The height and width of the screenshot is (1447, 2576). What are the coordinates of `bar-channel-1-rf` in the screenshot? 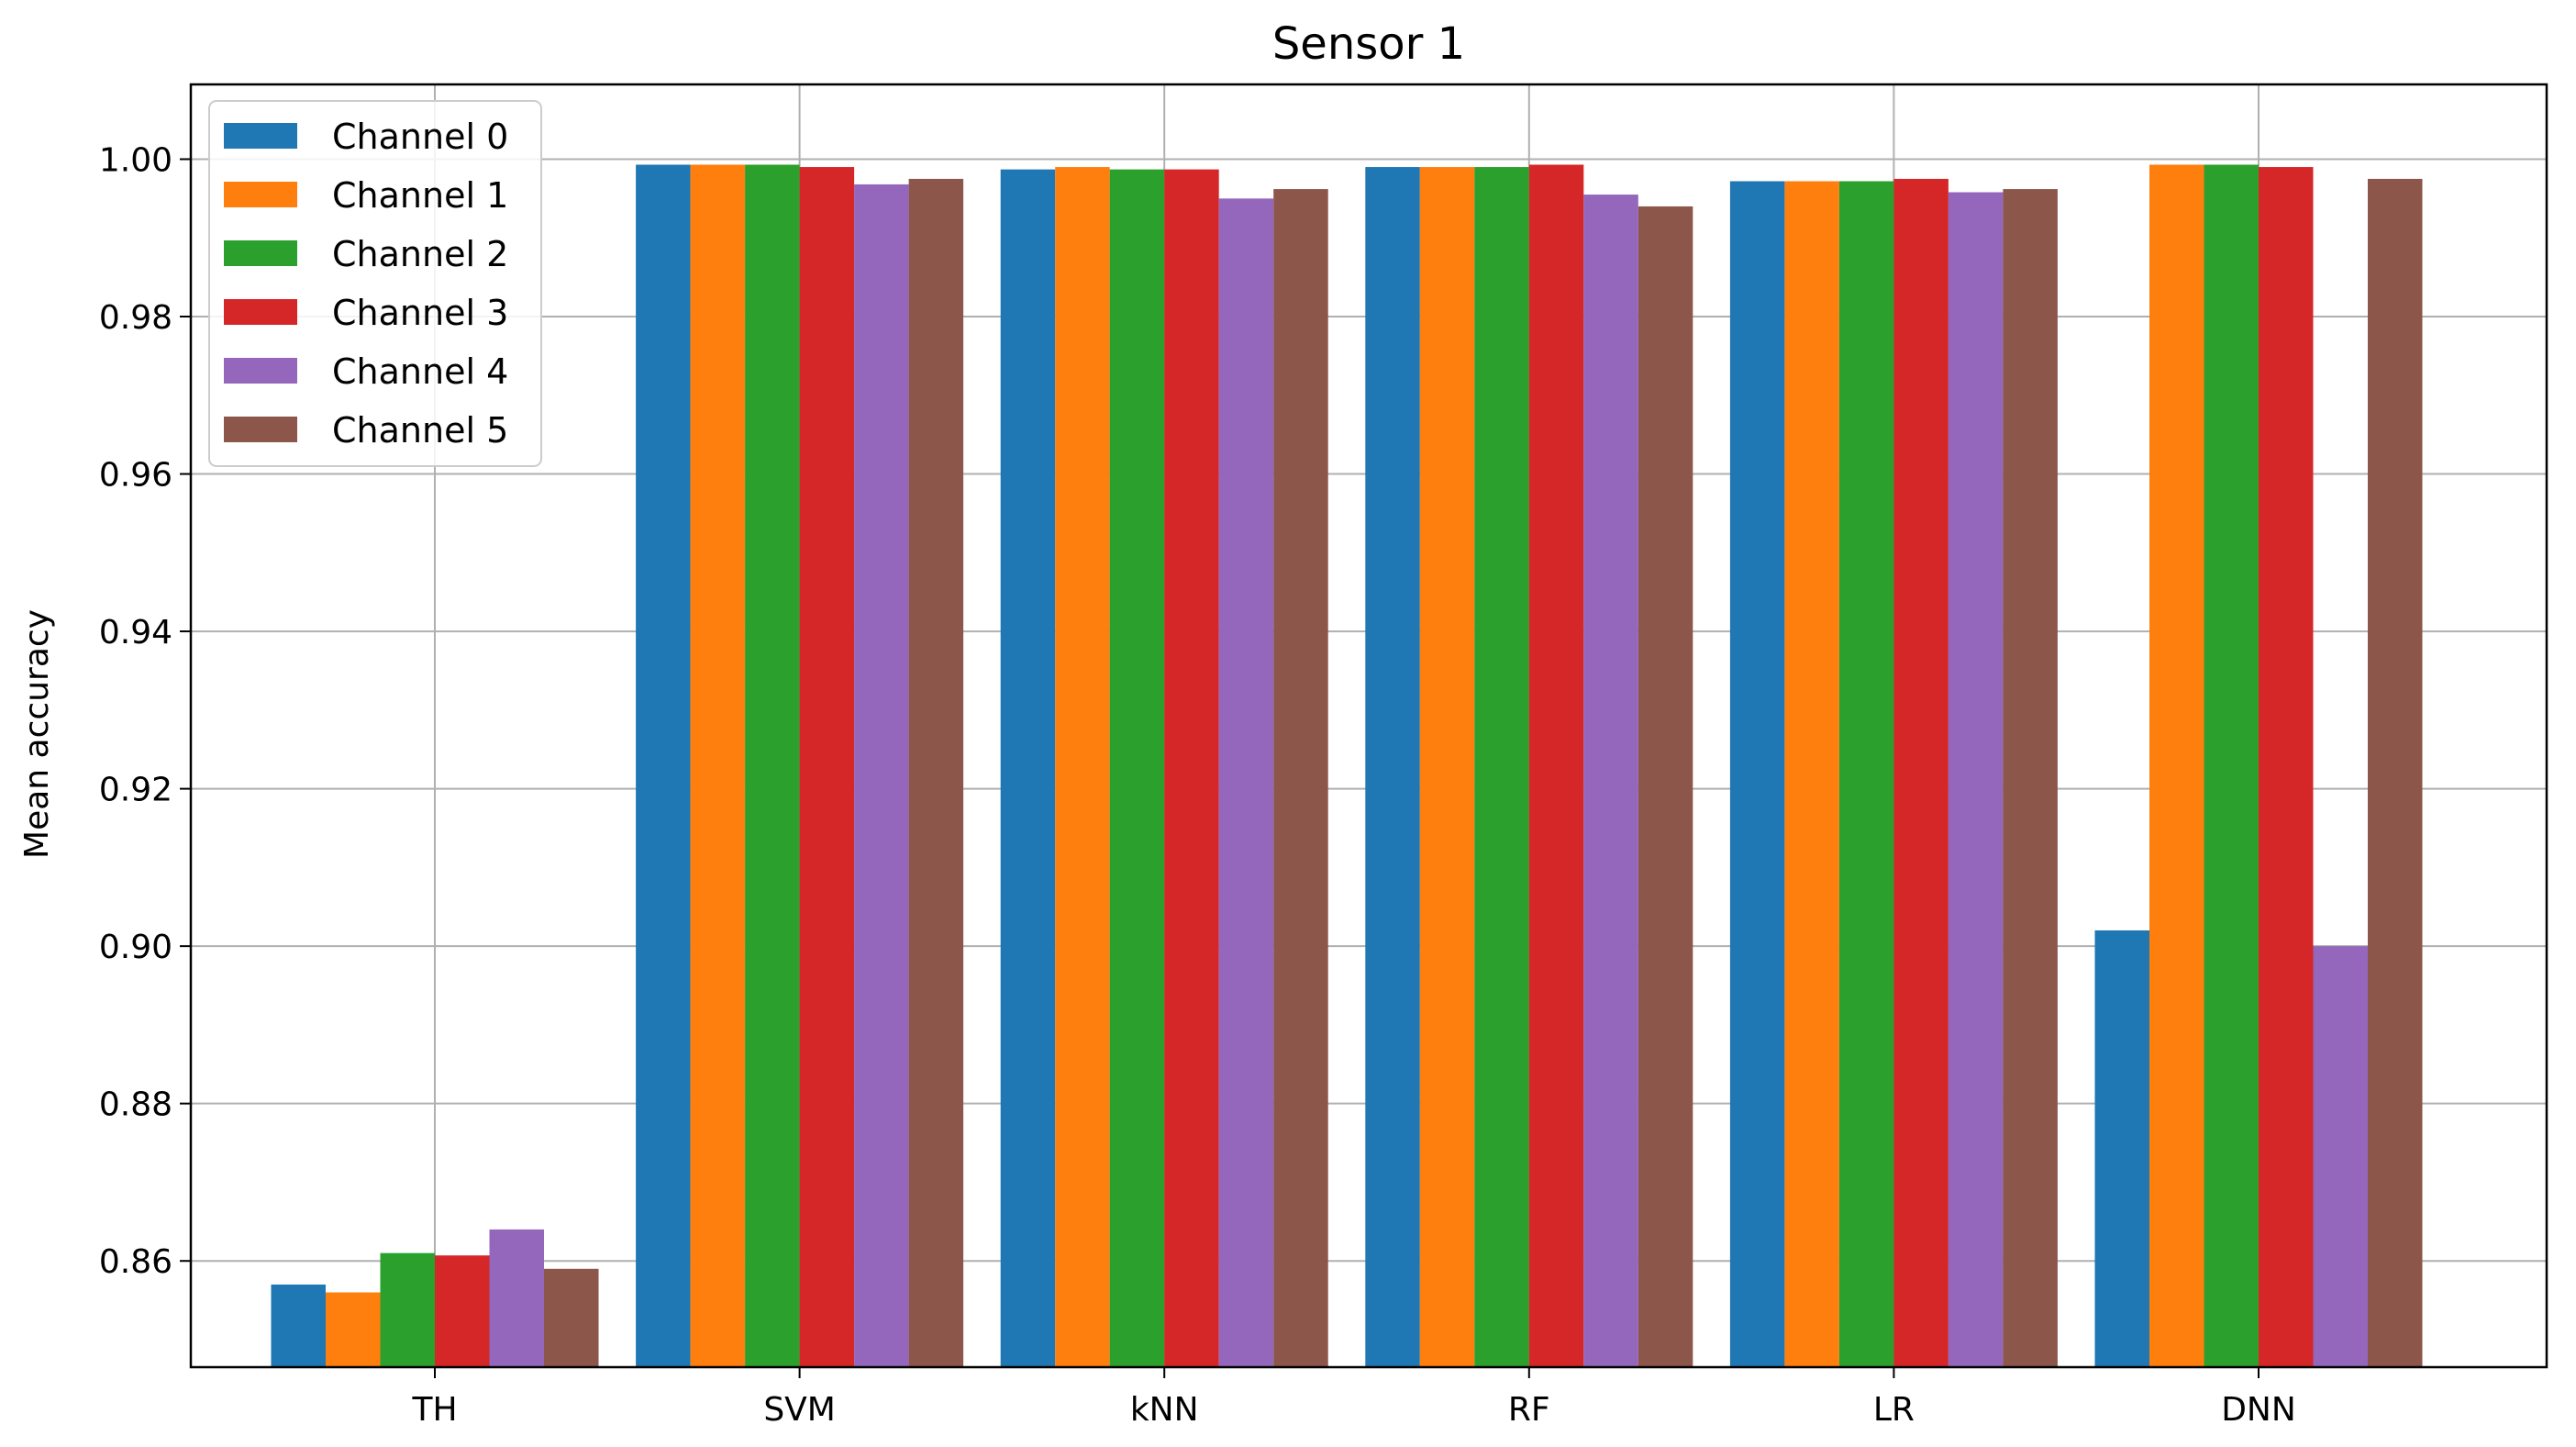 It's located at (1447, 767).